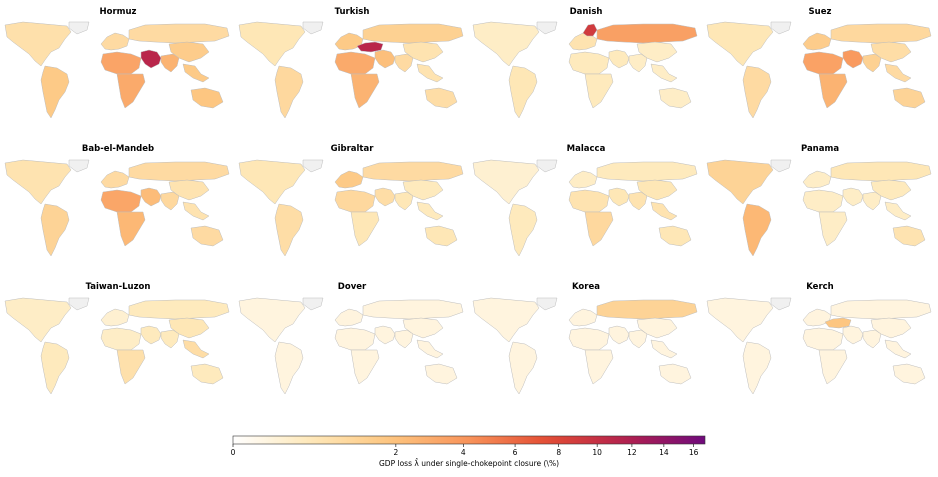 The width and height of the screenshot is (938, 477). I want to click on panel-title: Korea, so click(586, 287).